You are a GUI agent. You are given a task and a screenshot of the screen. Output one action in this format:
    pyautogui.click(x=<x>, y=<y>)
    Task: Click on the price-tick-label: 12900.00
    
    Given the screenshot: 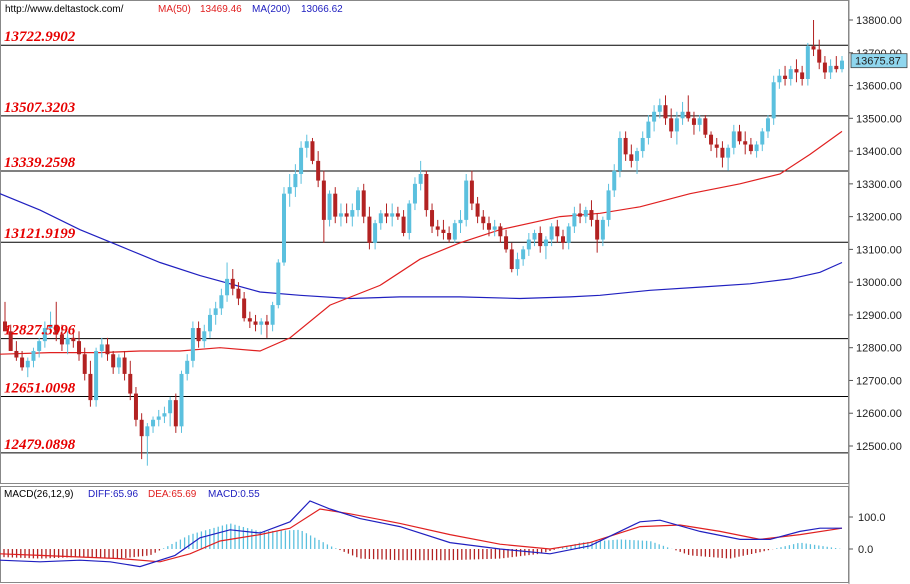 What is the action you would take?
    pyautogui.click(x=879, y=316)
    